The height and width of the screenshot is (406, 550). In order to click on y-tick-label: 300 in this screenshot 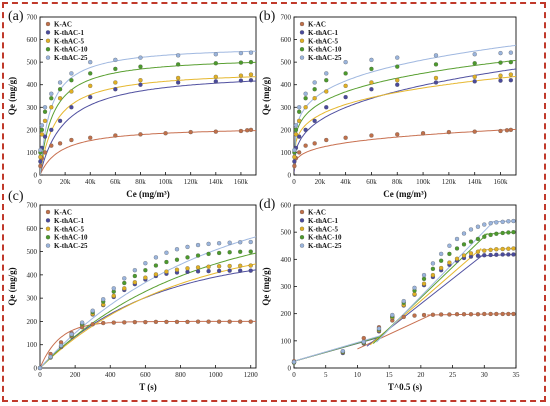, I will do `click(32, 108)`.